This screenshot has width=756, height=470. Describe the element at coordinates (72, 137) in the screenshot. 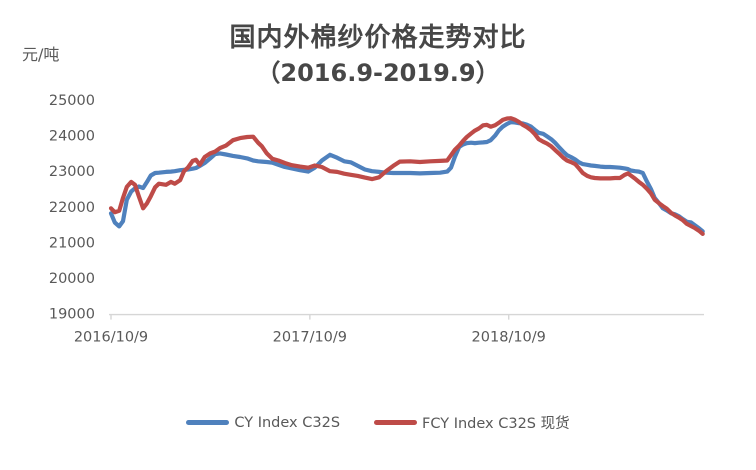

I see `y-axis-tick-label: 24000` at that location.